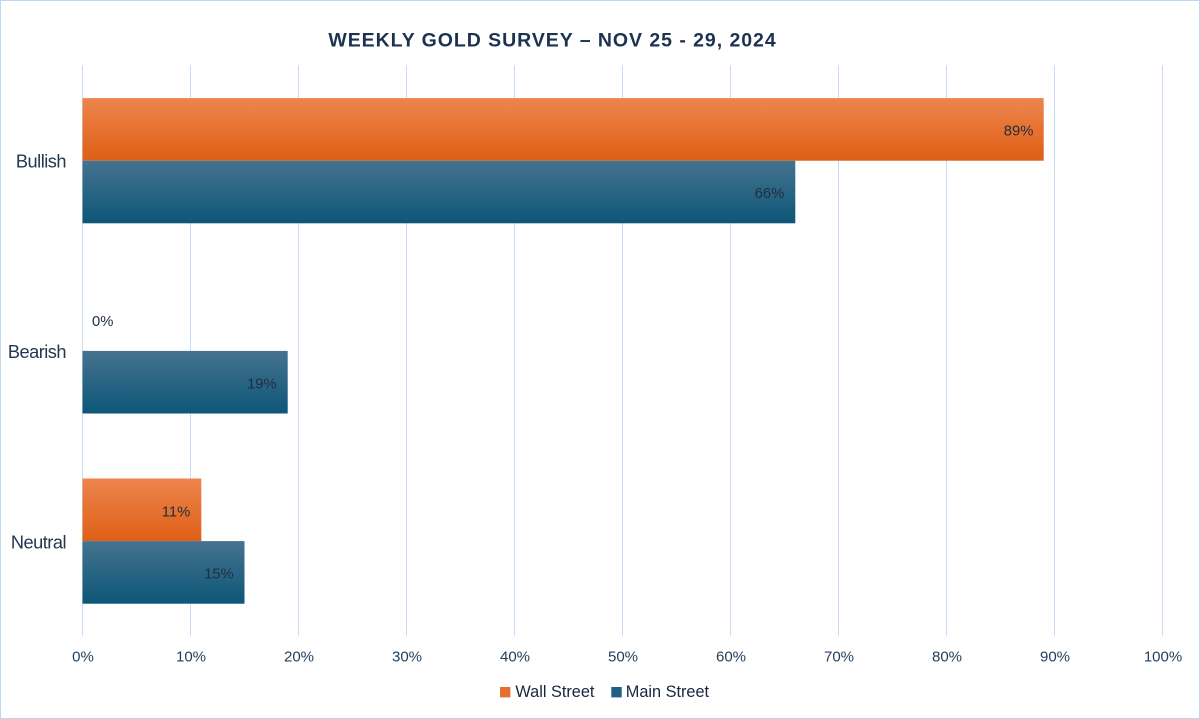  Describe the element at coordinates (262, 384) in the screenshot. I see `svg-text: 19%` at that location.